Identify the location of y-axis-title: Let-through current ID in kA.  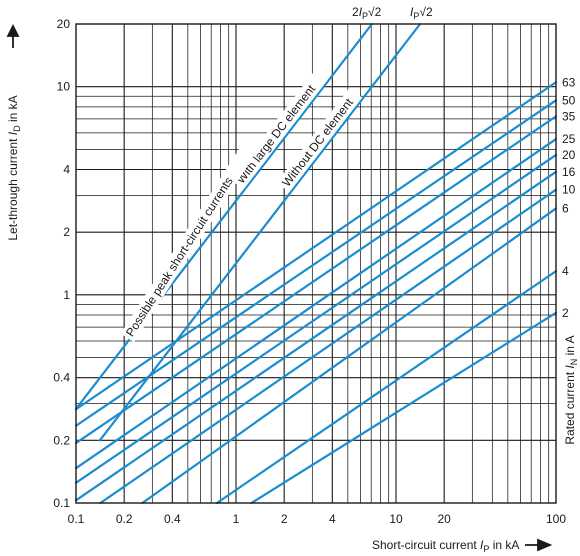
(14, 167).